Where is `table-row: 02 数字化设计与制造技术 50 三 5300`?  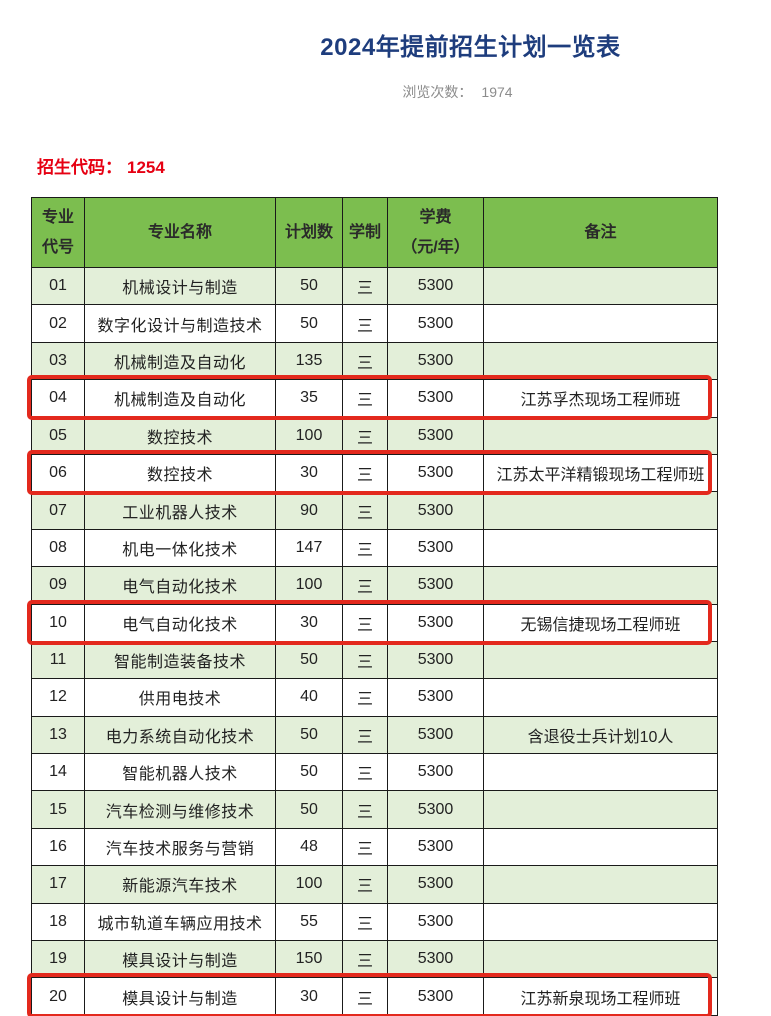
table-row: 02 数字化设计与制造技术 50 三 5300 is located at coordinates (374, 323).